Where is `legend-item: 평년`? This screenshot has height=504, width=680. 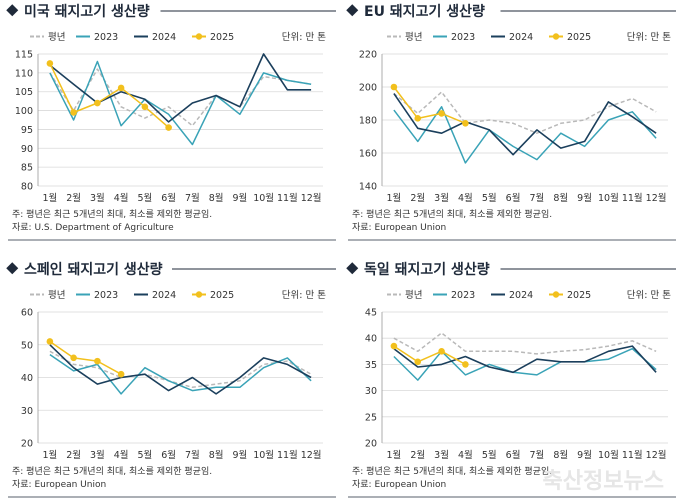
legend-item: 평년 is located at coordinates (404, 37).